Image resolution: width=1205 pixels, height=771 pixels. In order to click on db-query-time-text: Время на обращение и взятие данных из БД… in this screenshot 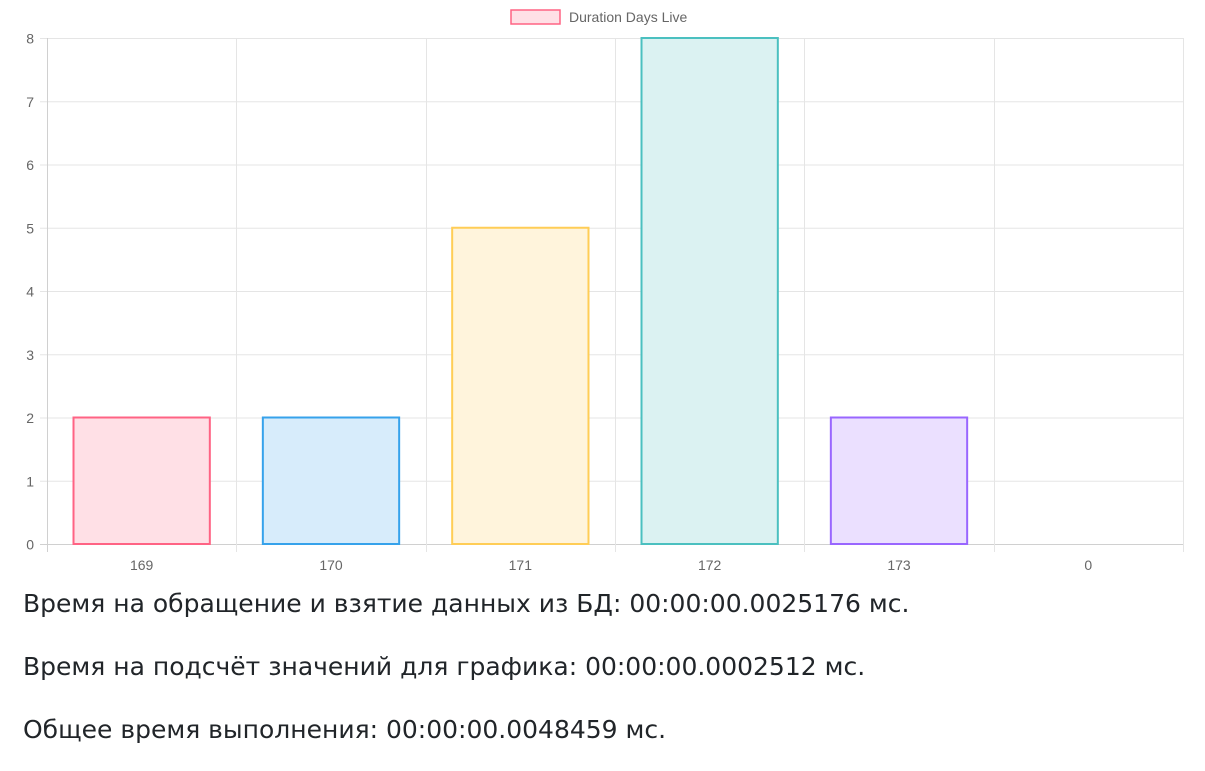, I will do `click(466, 603)`.